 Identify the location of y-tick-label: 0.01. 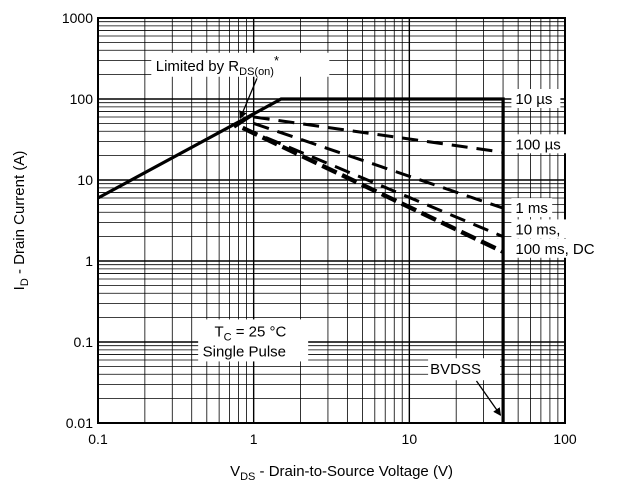
(79, 423).